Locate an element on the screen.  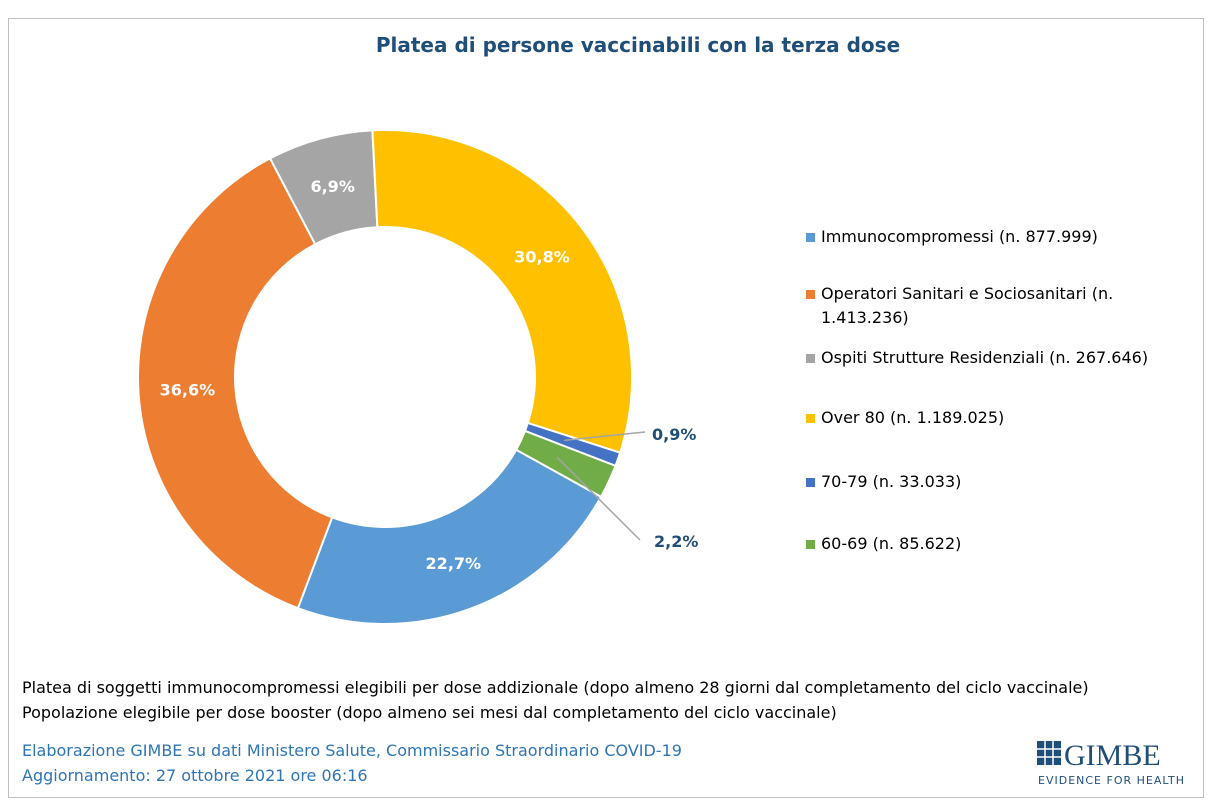
legend-label: 60-69 (n. 85.622) is located at coordinates (891, 543).